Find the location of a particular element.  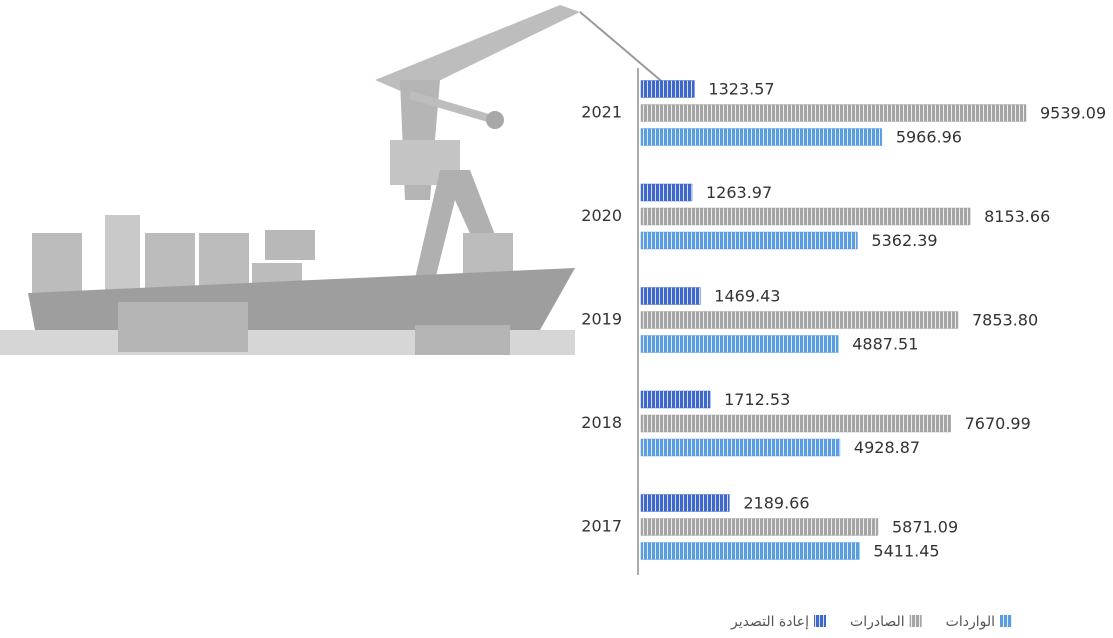

data-label: 4887.51 is located at coordinates (885, 344).